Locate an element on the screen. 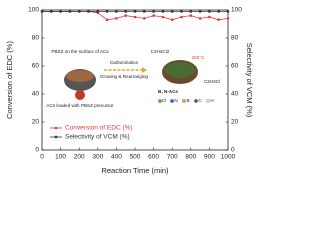 The image size is (320, 240). y2-axis-title: Selectivity of VCM (%) is located at coordinates (249, 80).